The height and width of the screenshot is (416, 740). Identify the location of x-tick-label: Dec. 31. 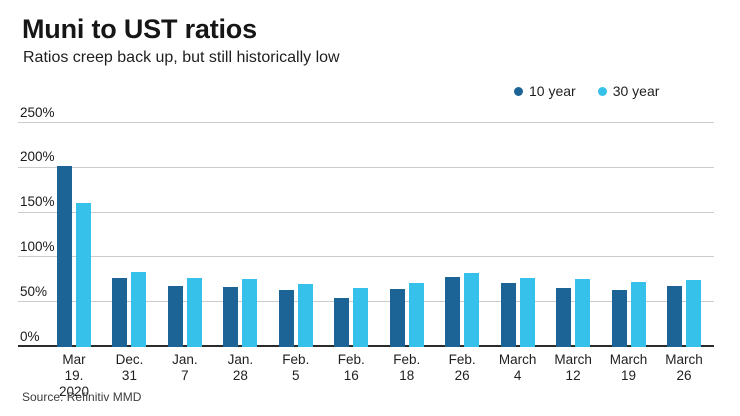
(129, 367).